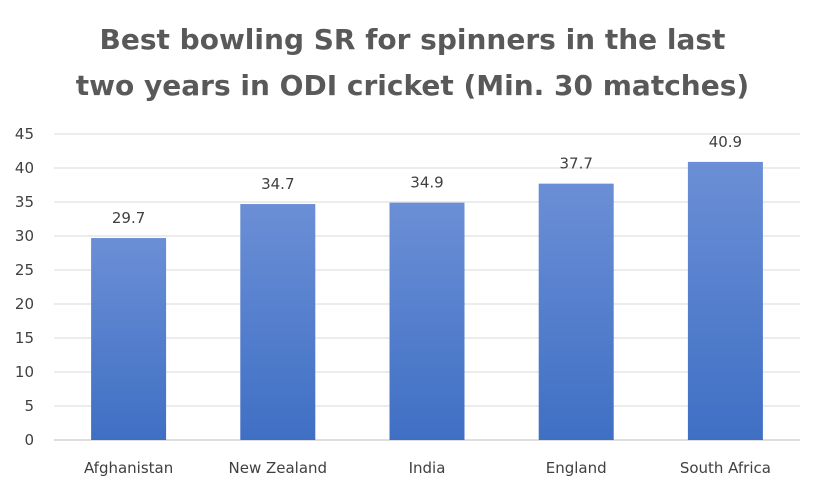  I want to click on bar-india, so click(427, 321).